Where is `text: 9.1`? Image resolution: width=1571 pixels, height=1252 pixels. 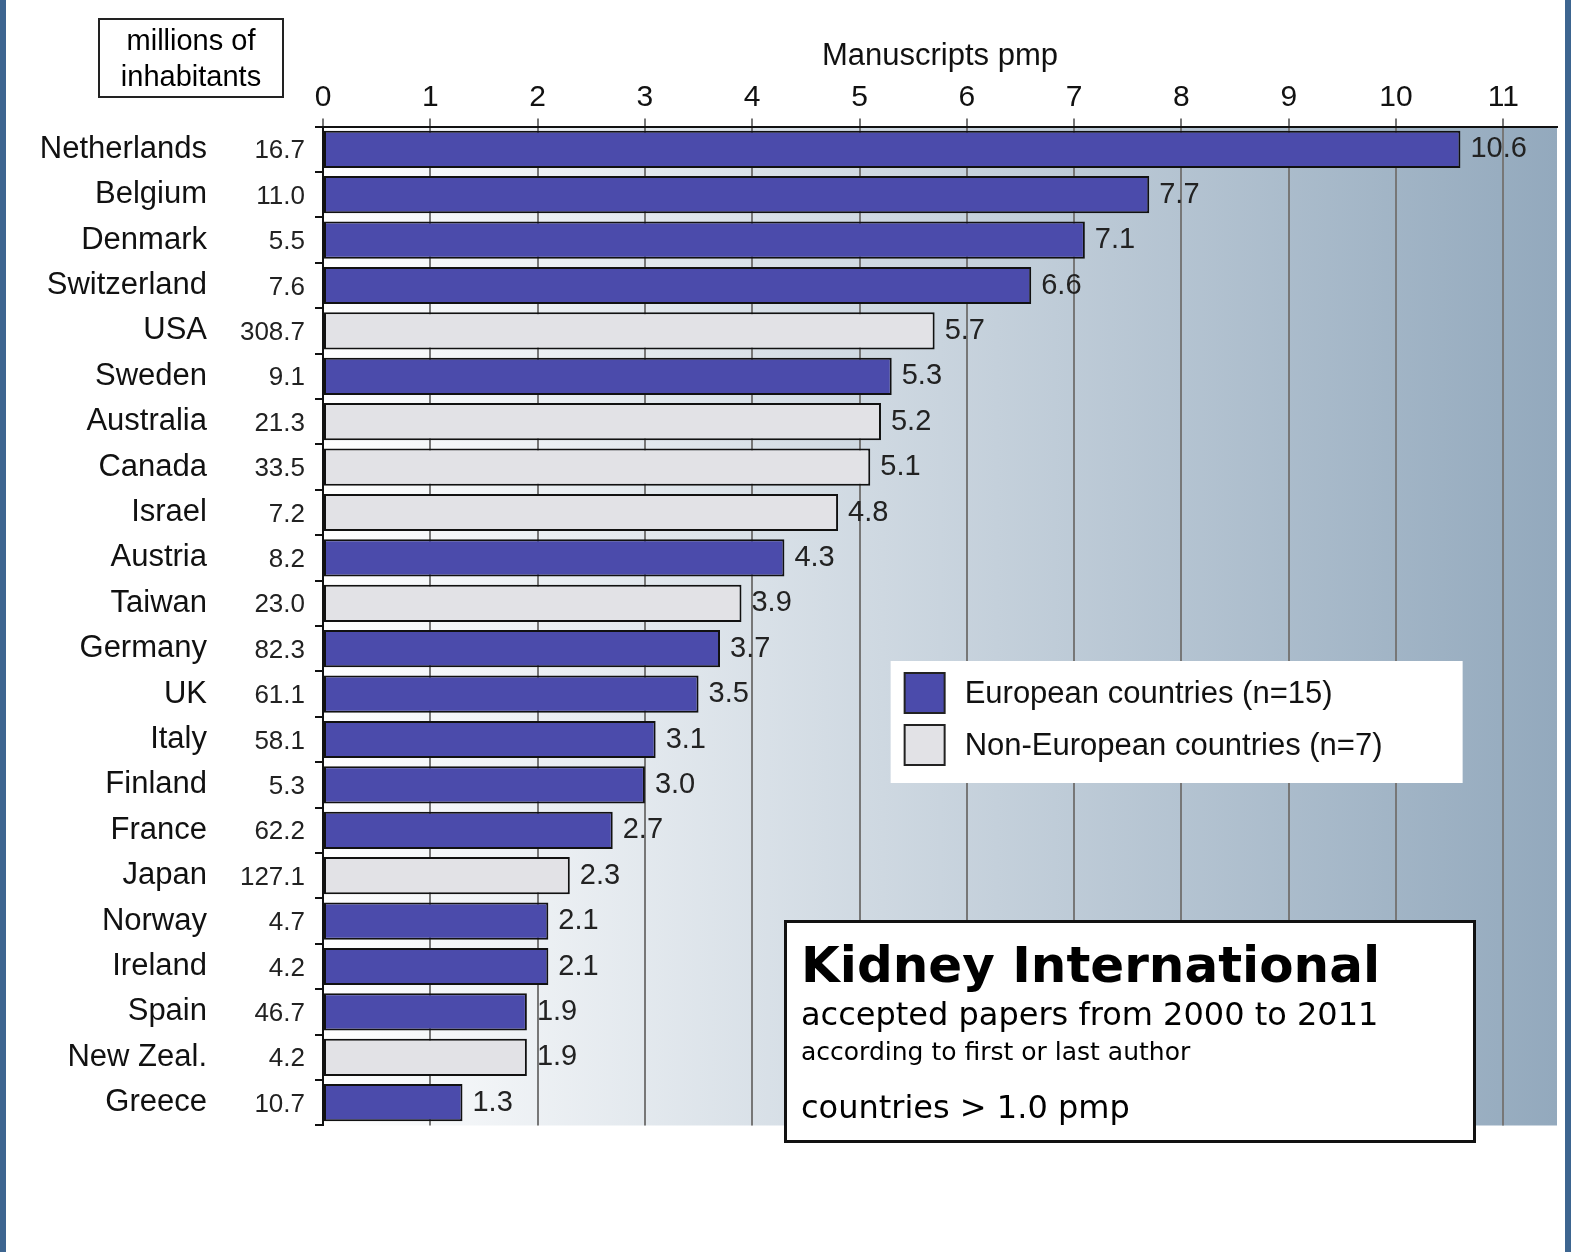
text: 9.1 is located at coordinates (286, 376).